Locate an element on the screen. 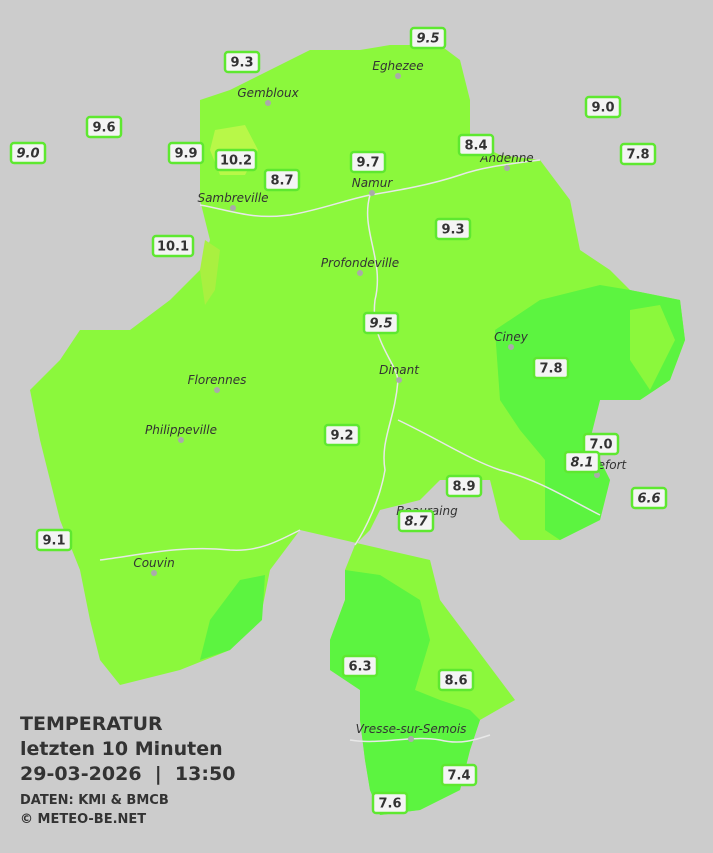 This screenshot has height=853, width=713. station-value: 8.9 is located at coordinates (463, 487).